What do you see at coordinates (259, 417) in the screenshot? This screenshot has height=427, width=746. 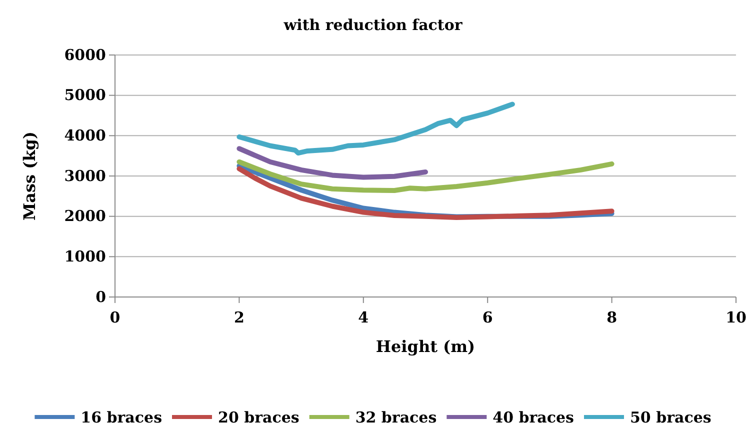 I see `legend-label: 20 braces` at bounding box center [259, 417].